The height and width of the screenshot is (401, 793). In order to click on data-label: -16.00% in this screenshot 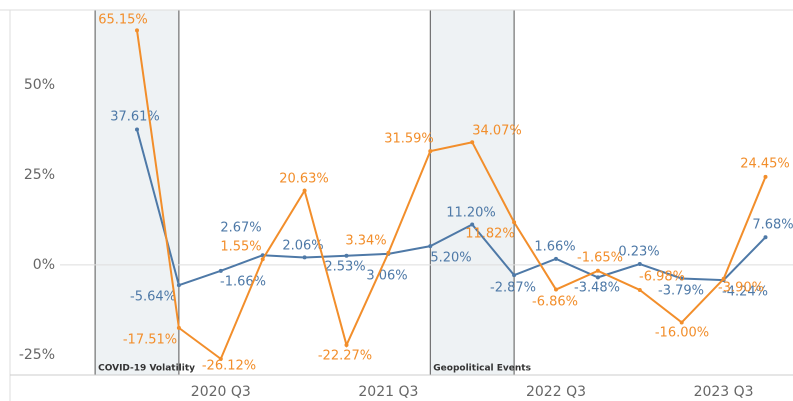, I will do `click(682, 333)`.